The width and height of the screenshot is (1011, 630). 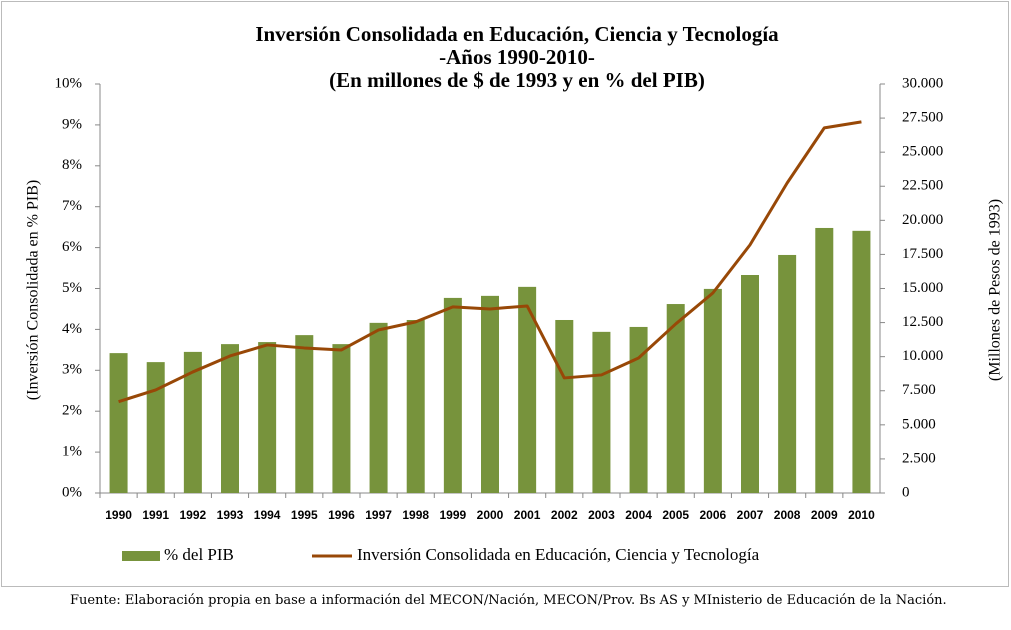 What do you see at coordinates (861, 515) in the screenshot?
I see `x-tick-label: 2010` at bounding box center [861, 515].